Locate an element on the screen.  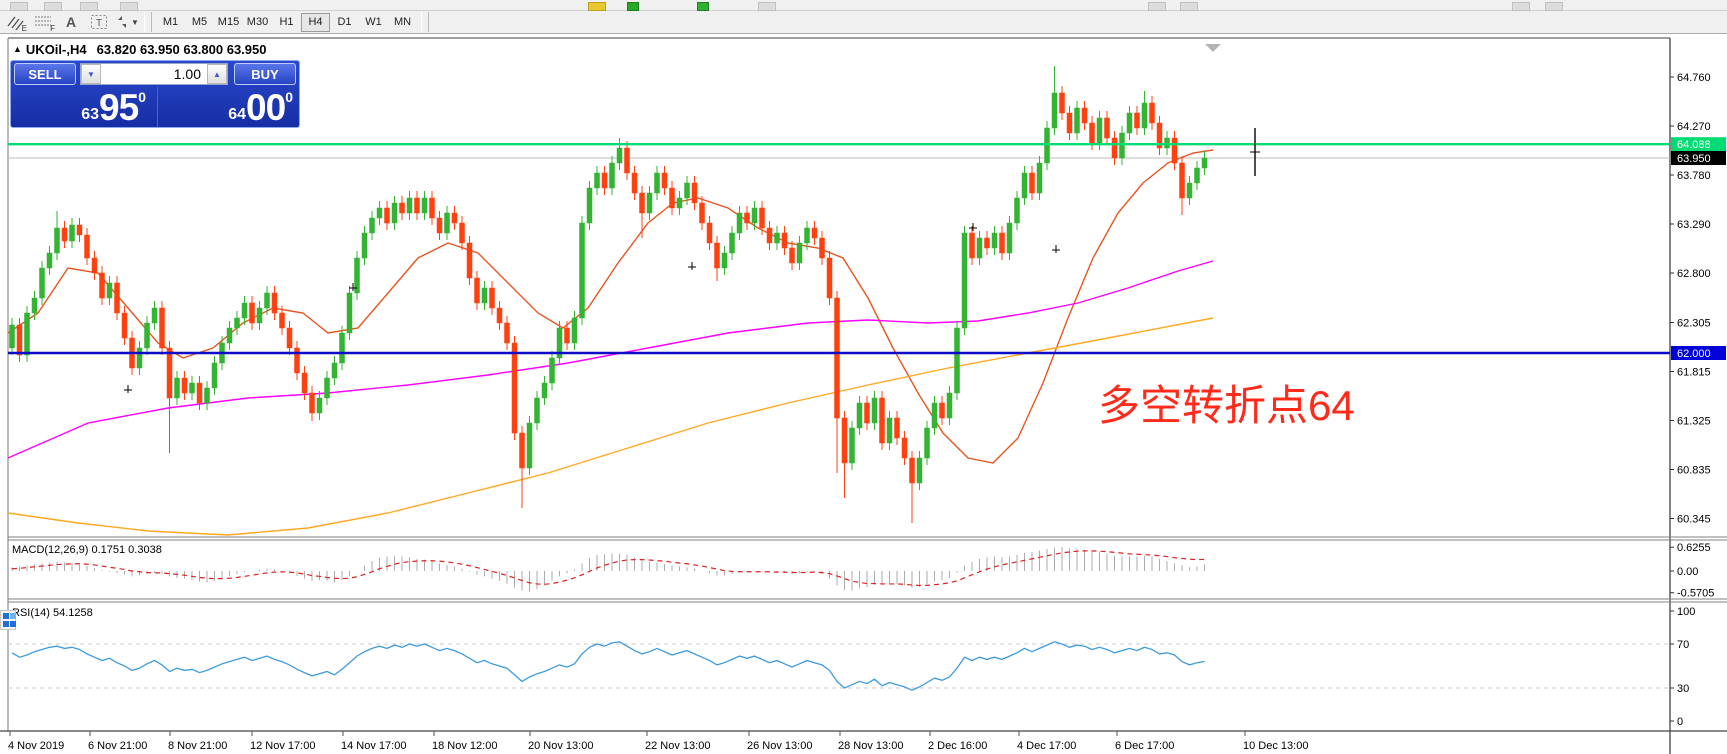
dock-icon is located at coordinates (8, 620).